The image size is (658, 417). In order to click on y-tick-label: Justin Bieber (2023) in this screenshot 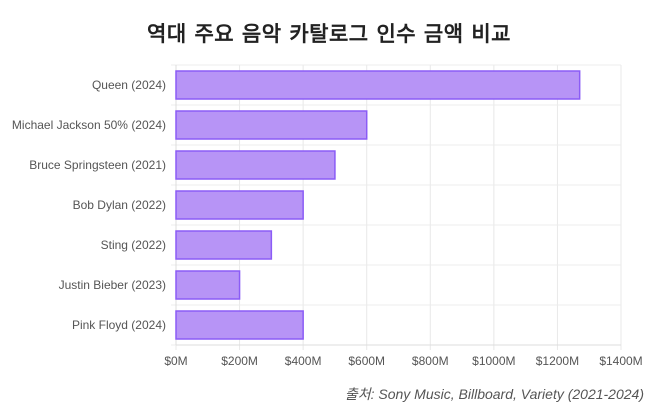, I will do `click(112, 285)`.